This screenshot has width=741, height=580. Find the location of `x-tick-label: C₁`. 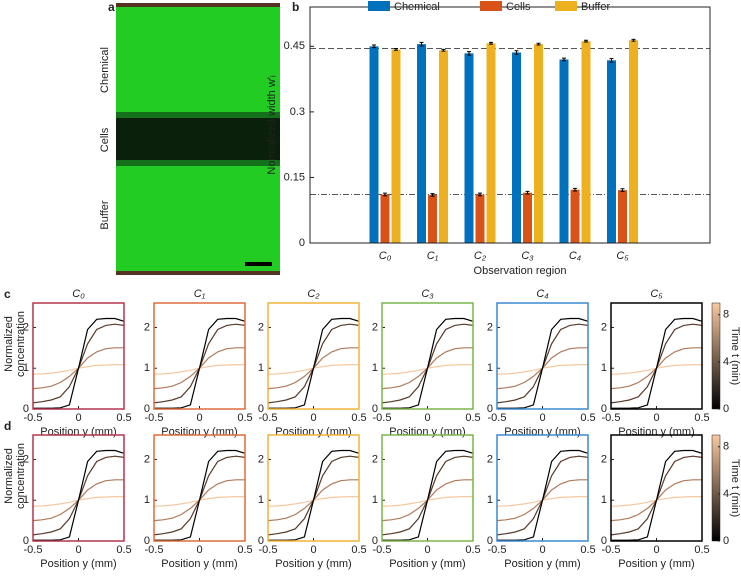

x-tick-label: C₁ is located at coordinates (433, 256).